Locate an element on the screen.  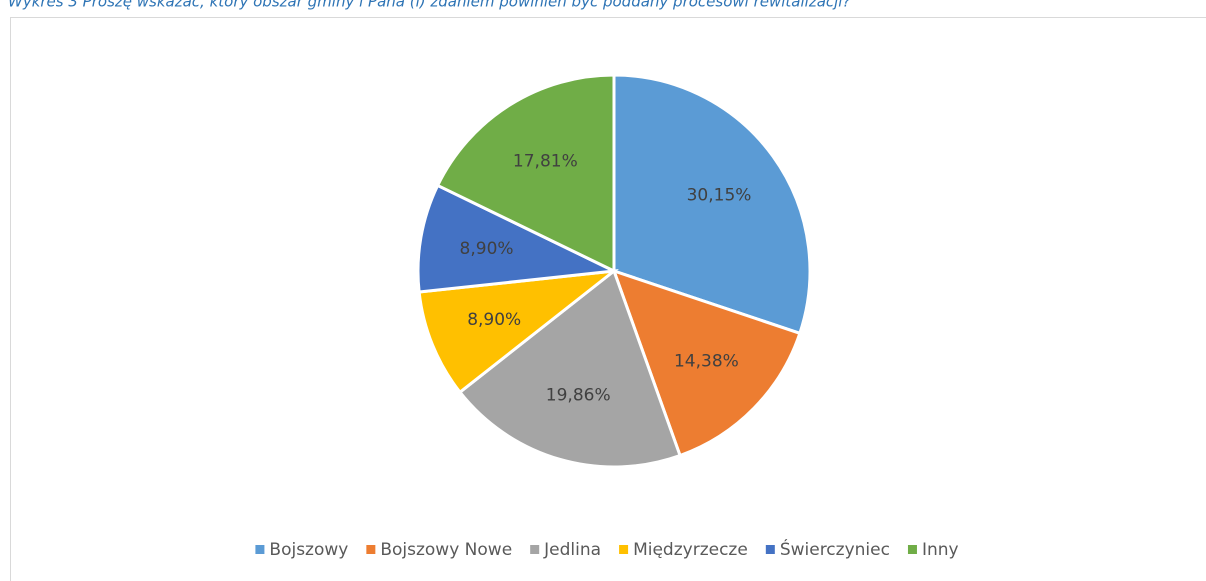
data-label: 30,15% is located at coordinates (719, 195).